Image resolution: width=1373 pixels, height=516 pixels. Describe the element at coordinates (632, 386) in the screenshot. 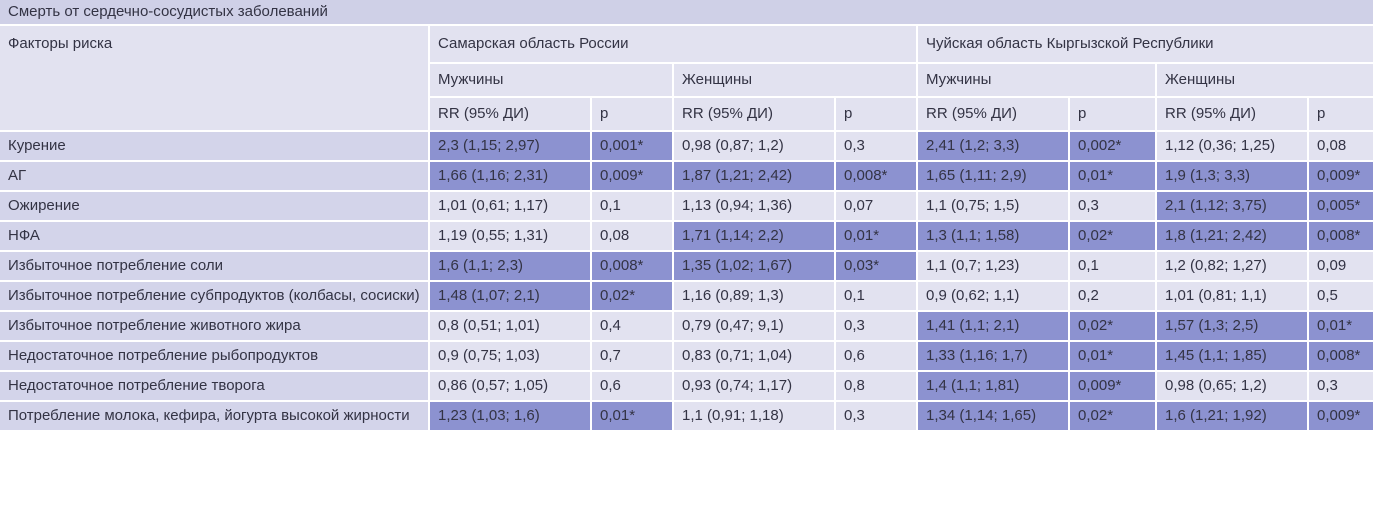

I see `p-value-cell: 0,6` at that location.